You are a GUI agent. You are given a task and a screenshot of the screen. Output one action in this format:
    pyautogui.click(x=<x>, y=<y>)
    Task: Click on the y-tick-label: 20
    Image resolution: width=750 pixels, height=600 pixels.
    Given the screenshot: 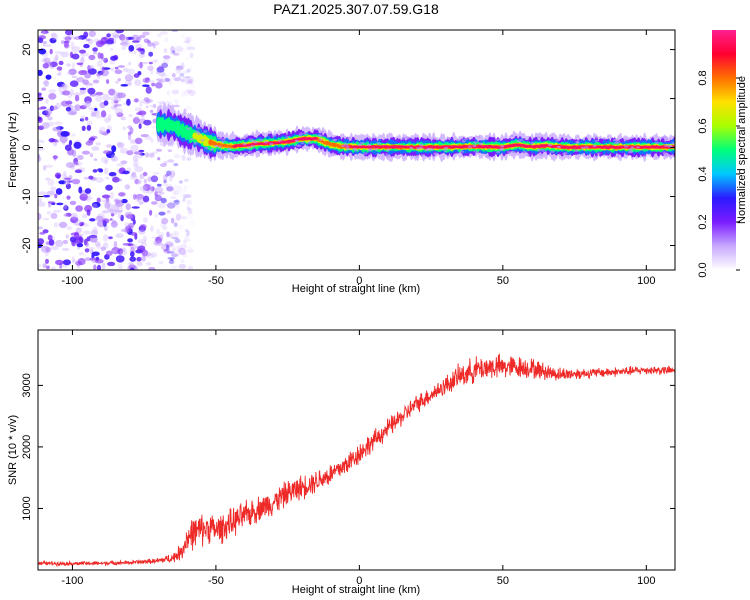 What is the action you would take?
    pyautogui.click(x=27, y=49)
    